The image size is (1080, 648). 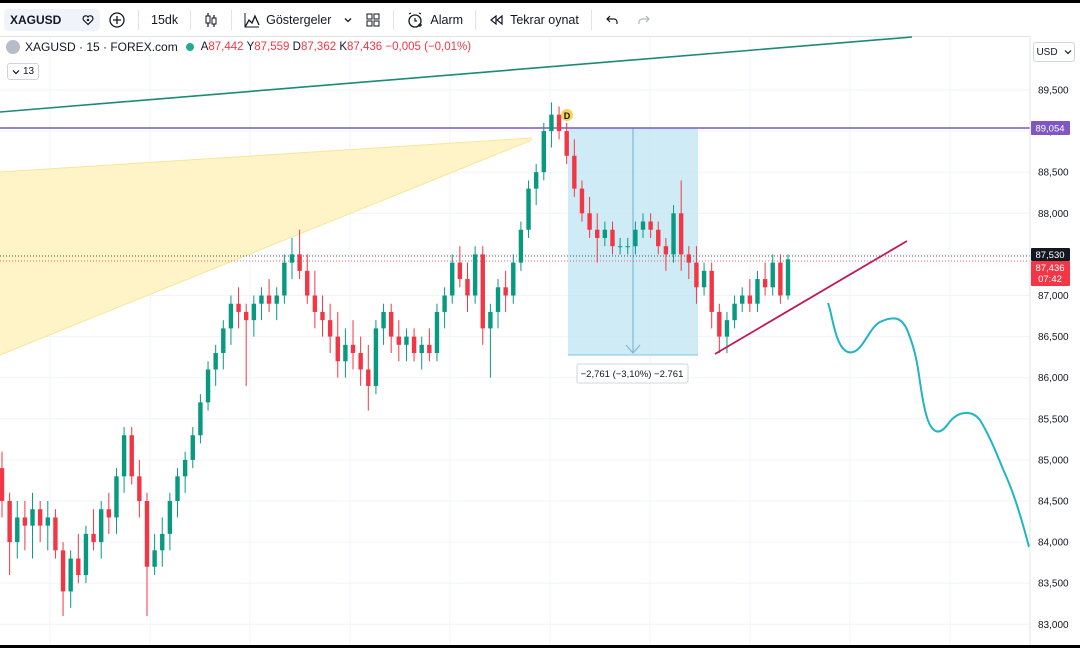 What do you see at coordinates (632, 374) in the screenshot?
I see `measure-label: −2,761 (−3,10%) −2.761` at bounding box center [632, 374].